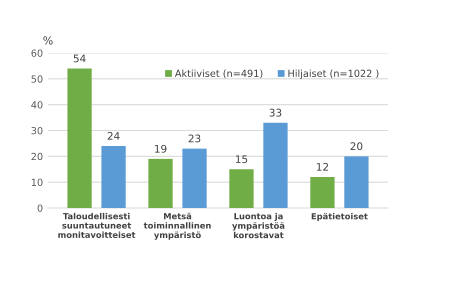  I want to click on x-tick-label: Luontoa ja ympäristöä korostavat, so click(258, 225).